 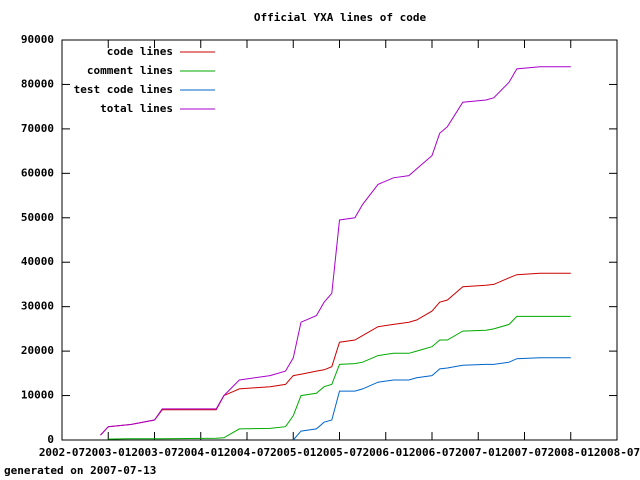 What do you see at coordinates (123, 89) in the screenshot?
I see `legend-label: test code lines` at bounding box center [123, 89].